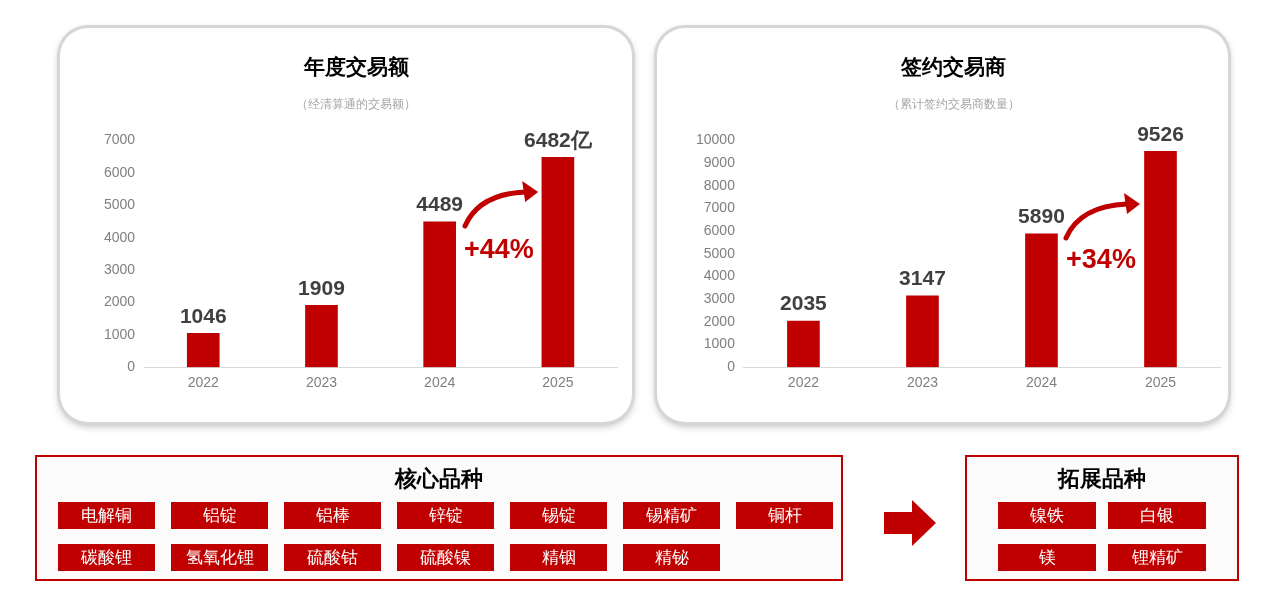 This screenshot has height=595, width=1270. What do you see at coordinates (203, 315) in the screenshot?
I see `data-label: 1046` at bounding box center [203, 315].